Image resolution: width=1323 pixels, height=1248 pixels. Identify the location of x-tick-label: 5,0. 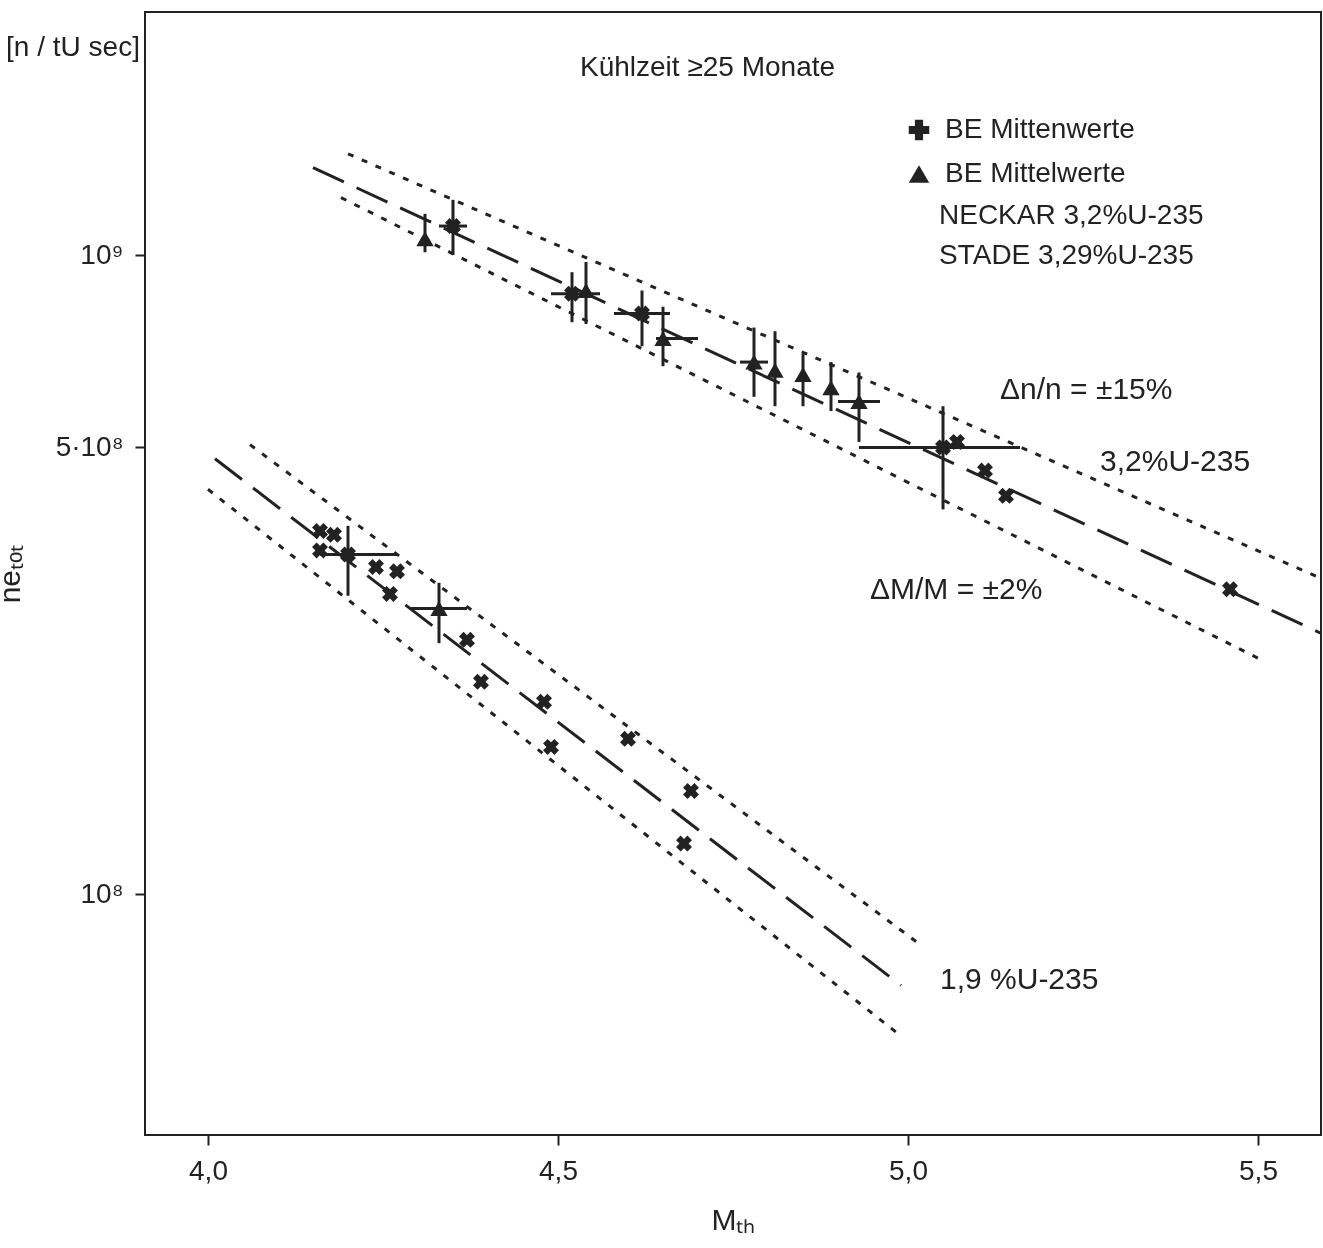
(908, 1170).